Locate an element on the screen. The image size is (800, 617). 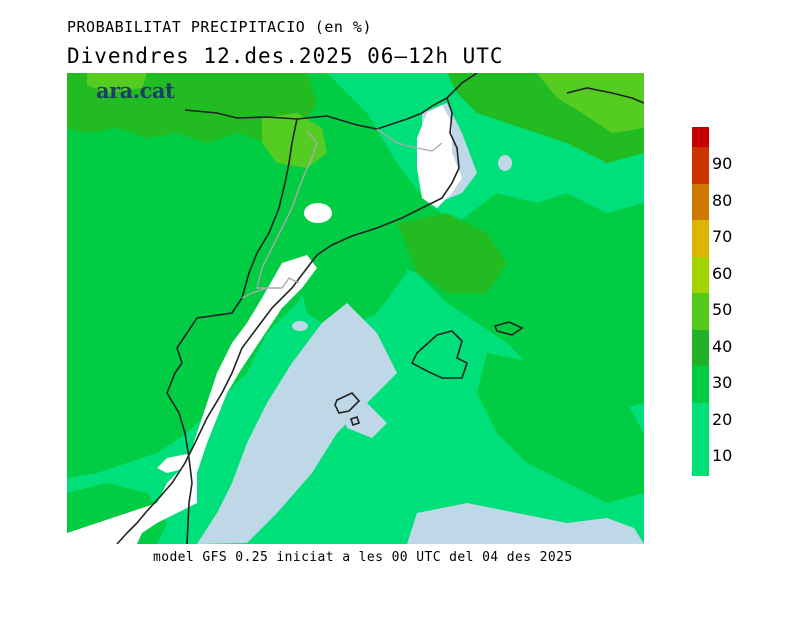
probability-colorbar is located at coordinates (700, 301).